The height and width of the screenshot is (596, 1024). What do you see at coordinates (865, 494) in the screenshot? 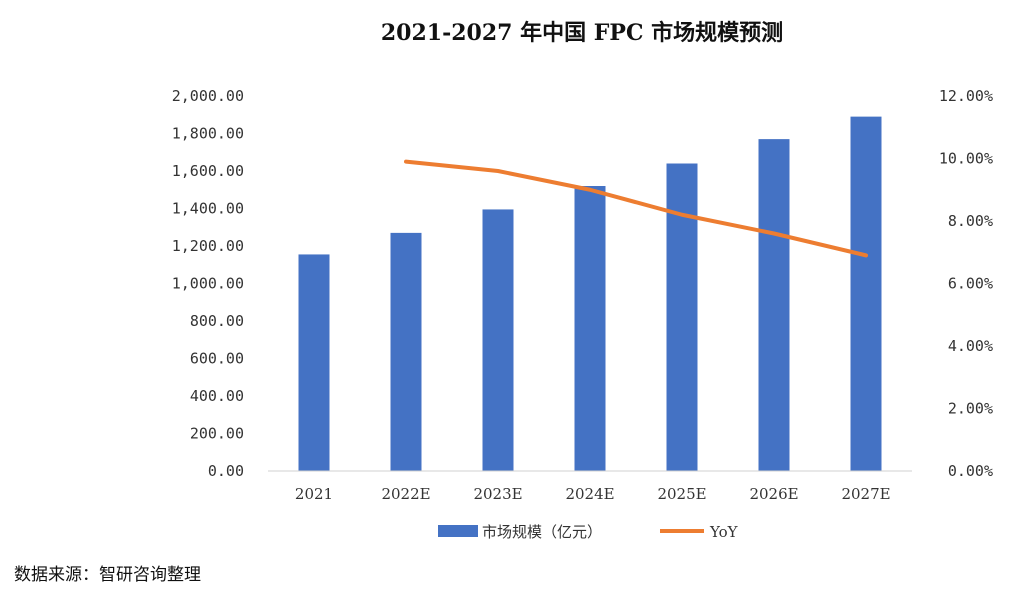
I see `x-tick-label: 2027E` at bounding box center [865, 494].